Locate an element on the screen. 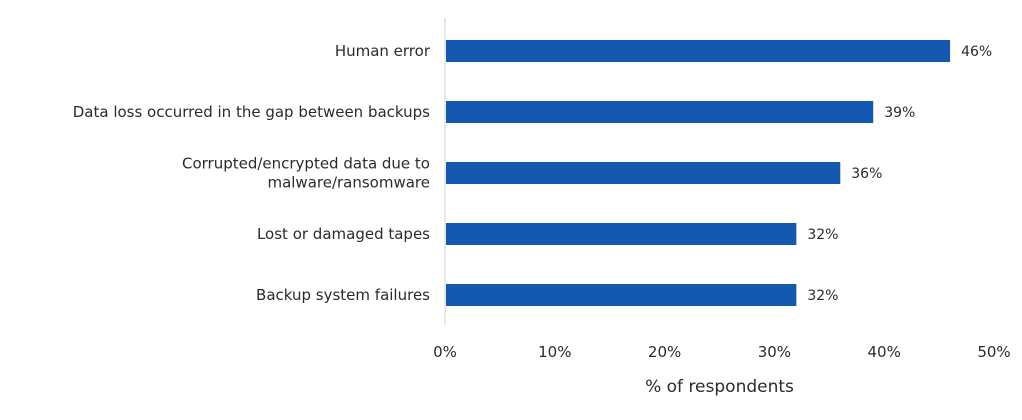  x-tick-label: 20% is located at coordinates (664, 352).